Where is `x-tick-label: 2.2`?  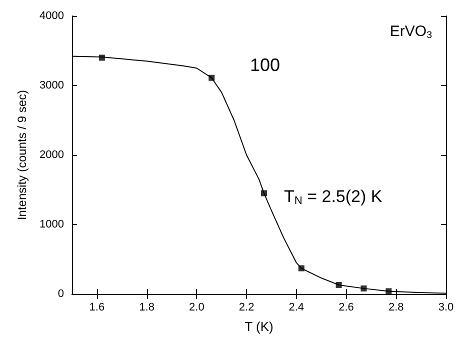 x-tick-label: 2.2 is located at coordinates (246, 308).